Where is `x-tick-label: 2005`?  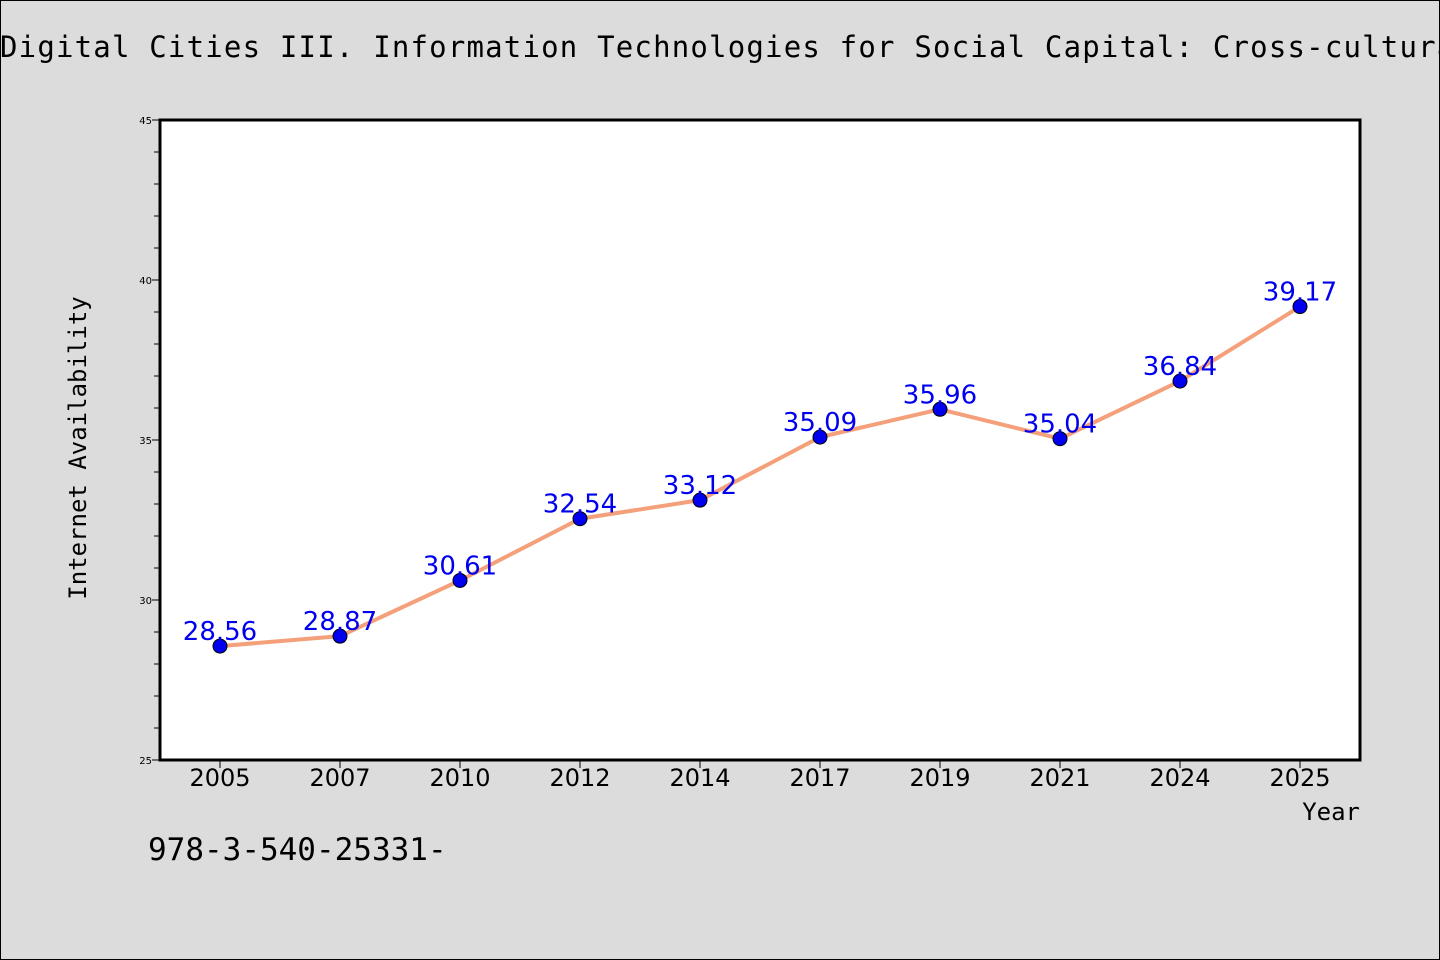 x-tick-label: 2005 is located at coordinates (219, 778).